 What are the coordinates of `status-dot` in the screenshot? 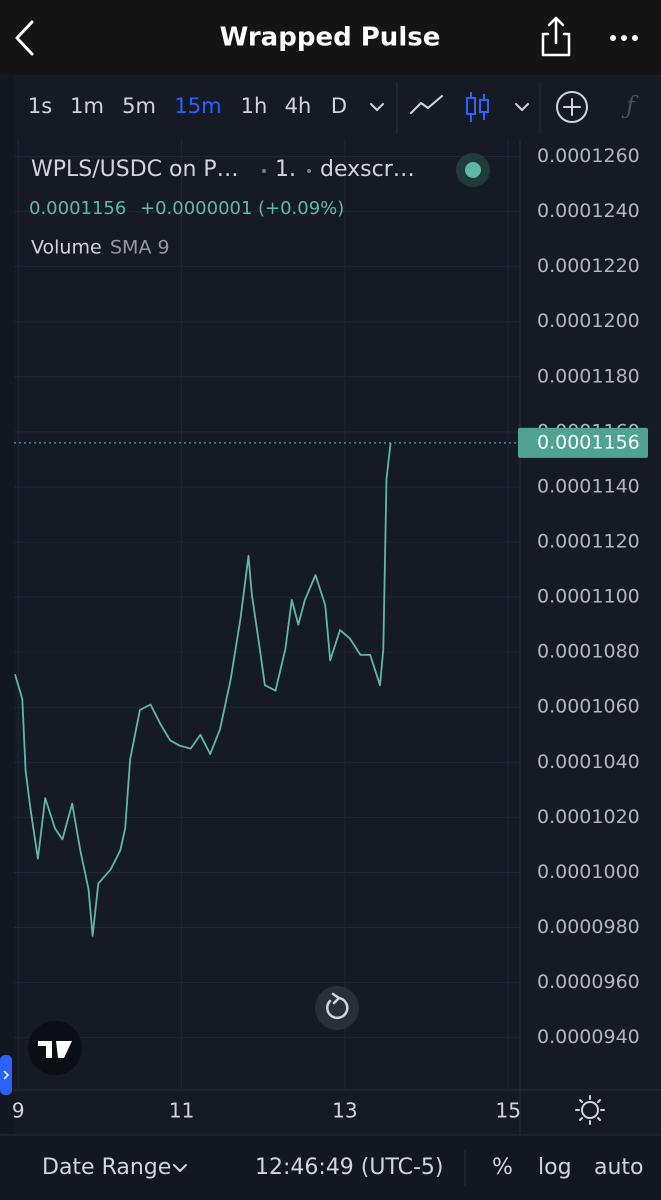 It's located at (473, 170).